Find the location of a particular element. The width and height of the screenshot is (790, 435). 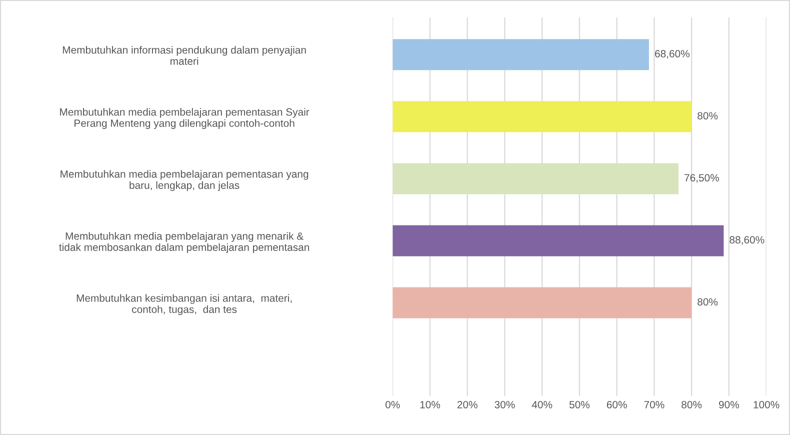

x-tick-label: 70% is located at coordinates (654, 404).